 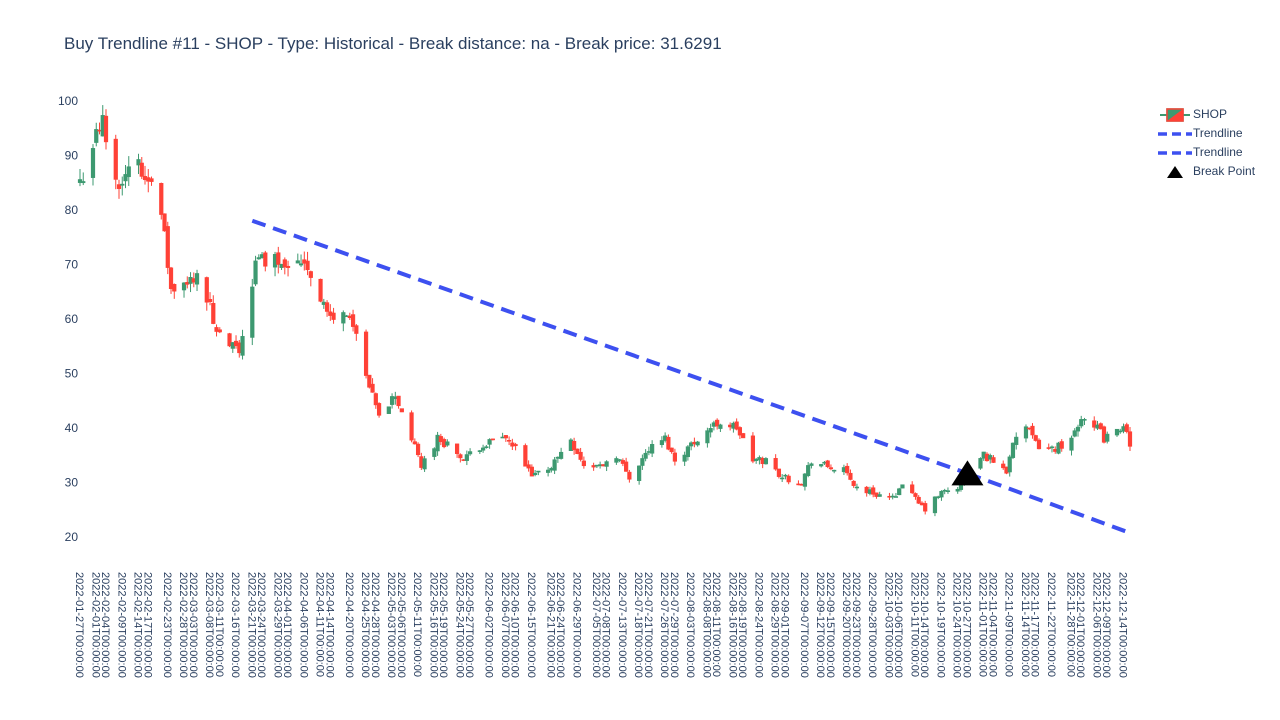 I want to click on y-tick-label: 80, so click(x=72, y=210).